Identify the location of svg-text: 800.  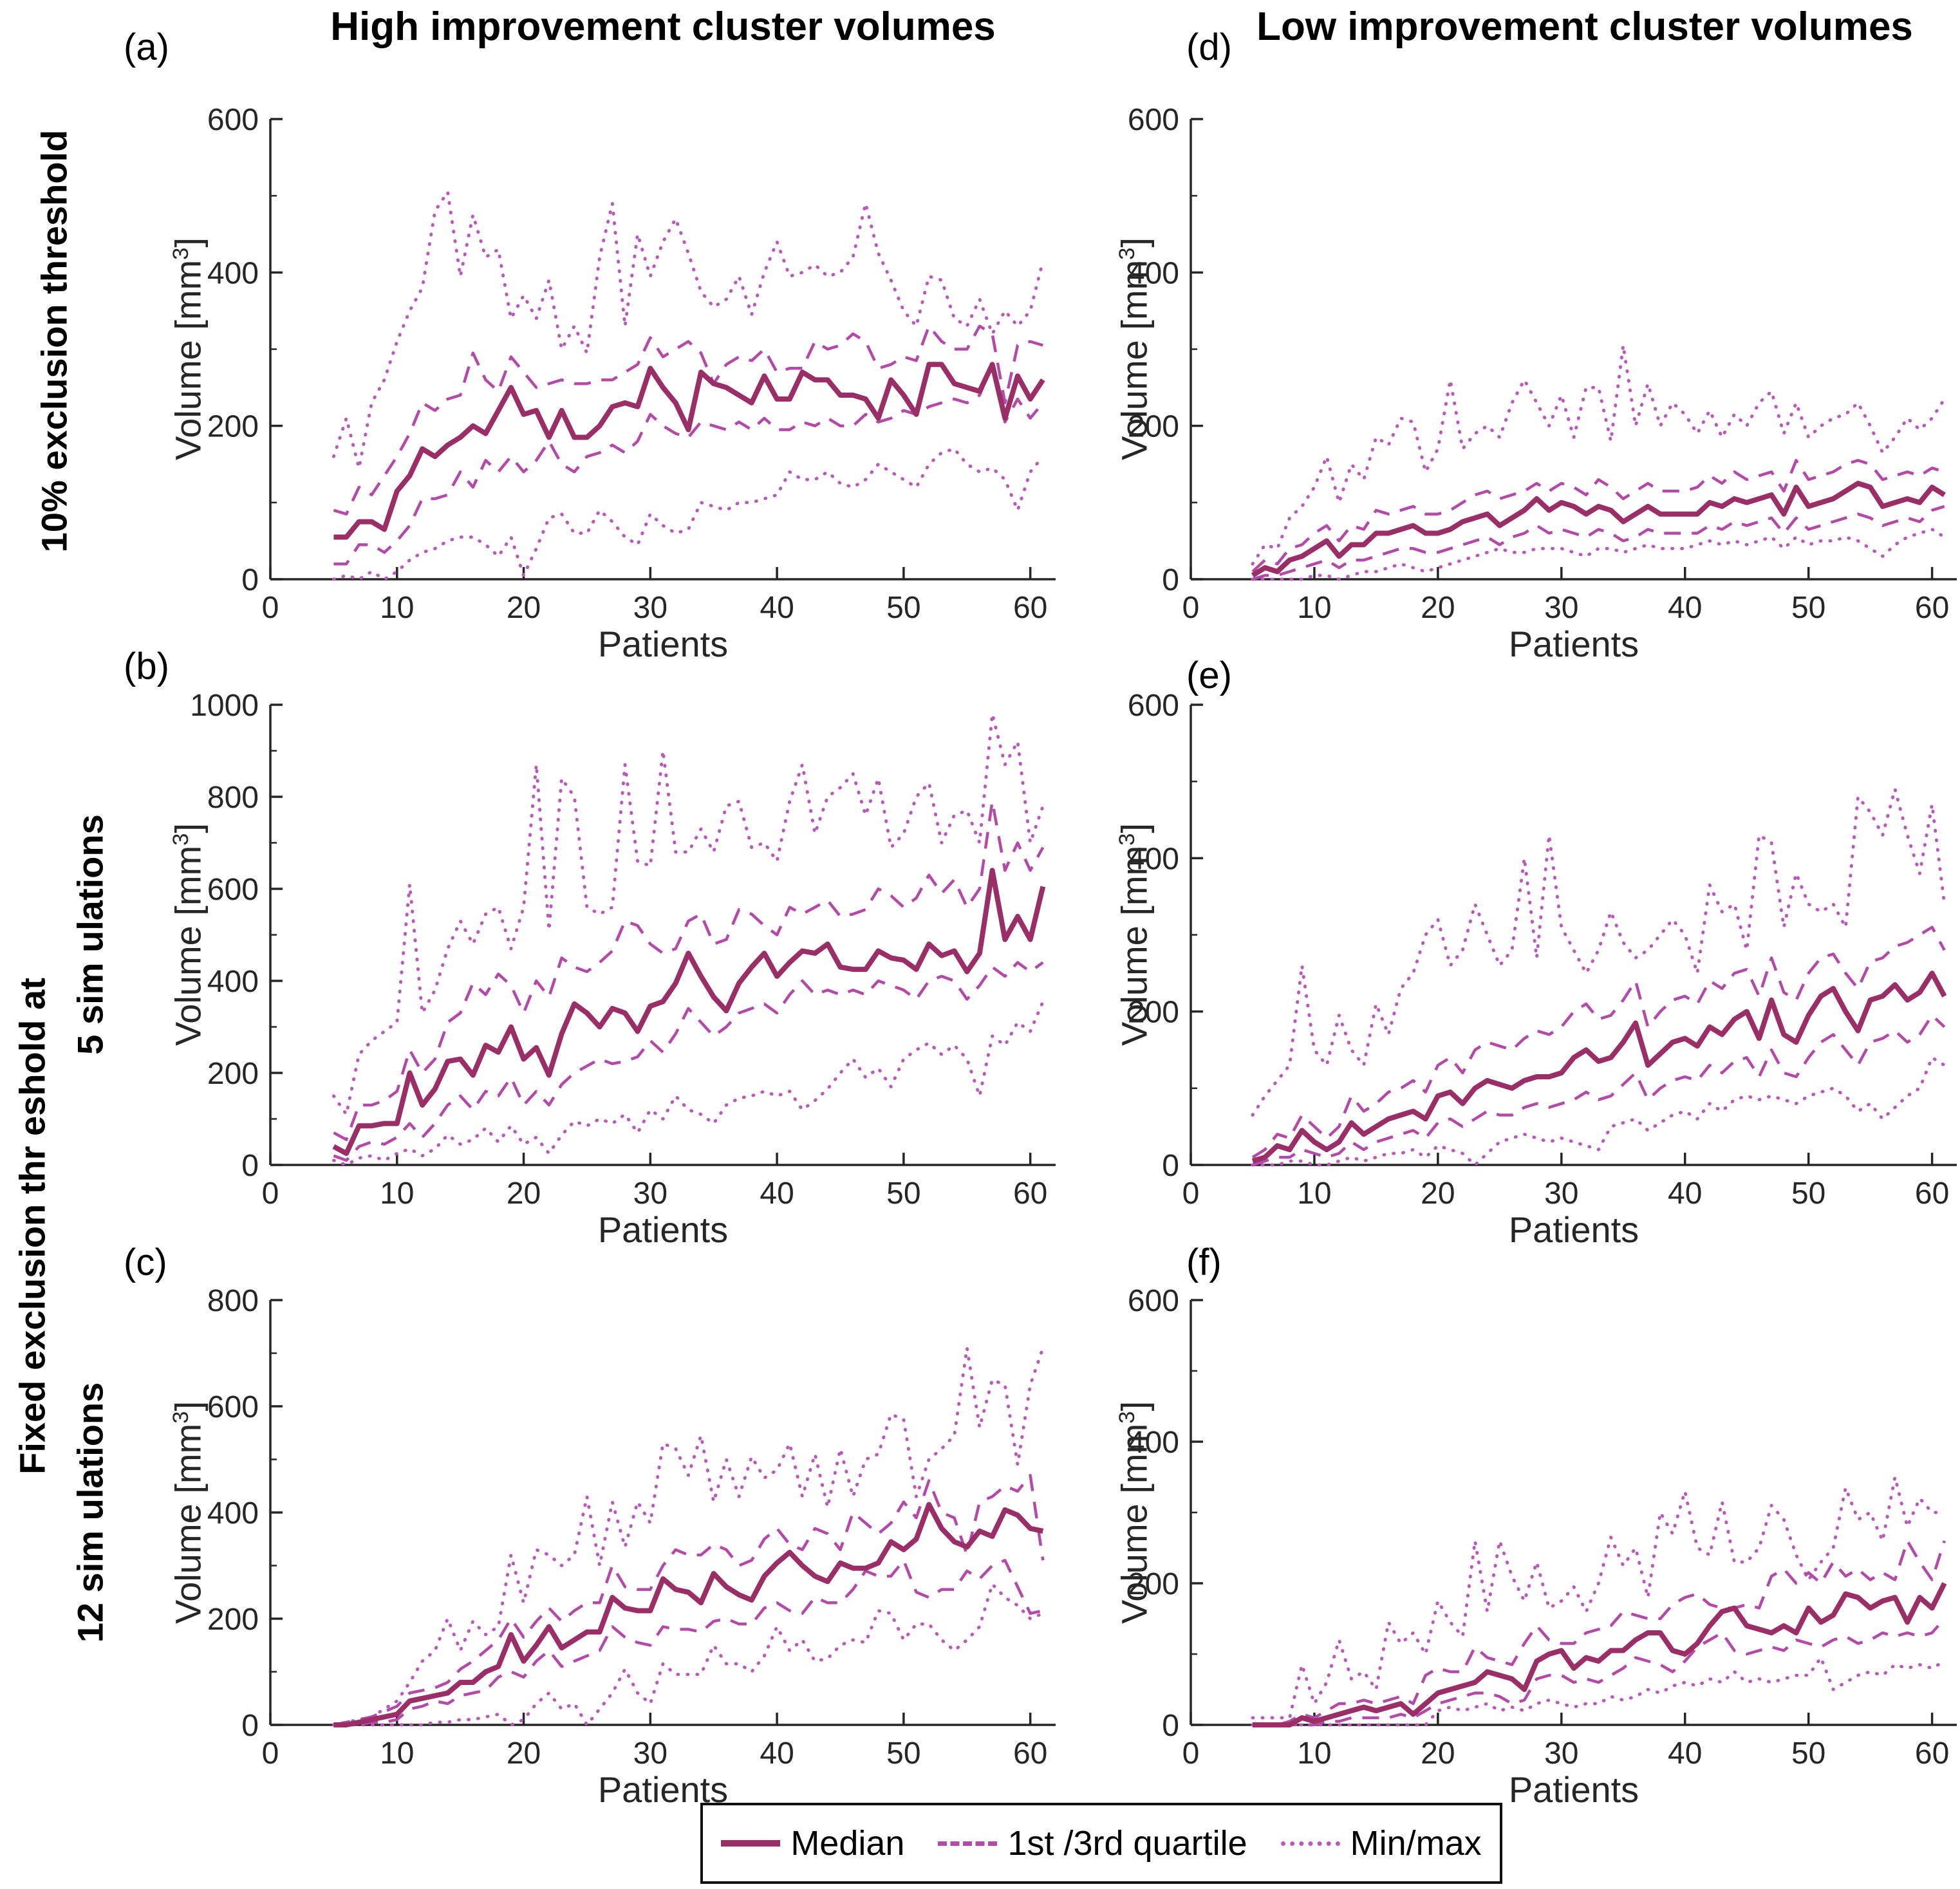
(233, 1301).